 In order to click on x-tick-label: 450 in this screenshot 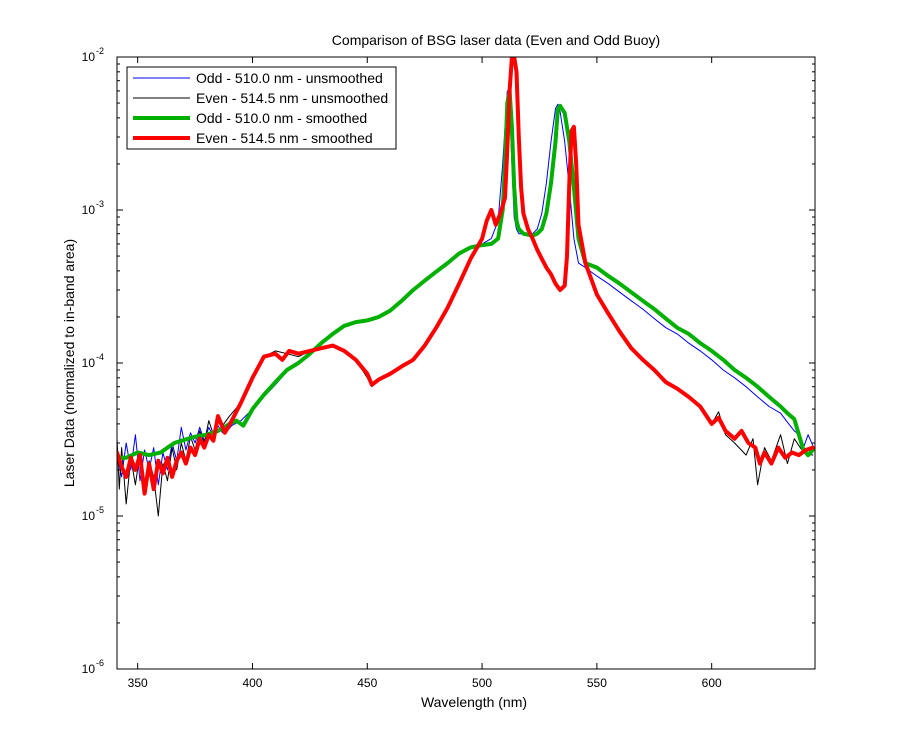, I will do `click(367, 683)`.